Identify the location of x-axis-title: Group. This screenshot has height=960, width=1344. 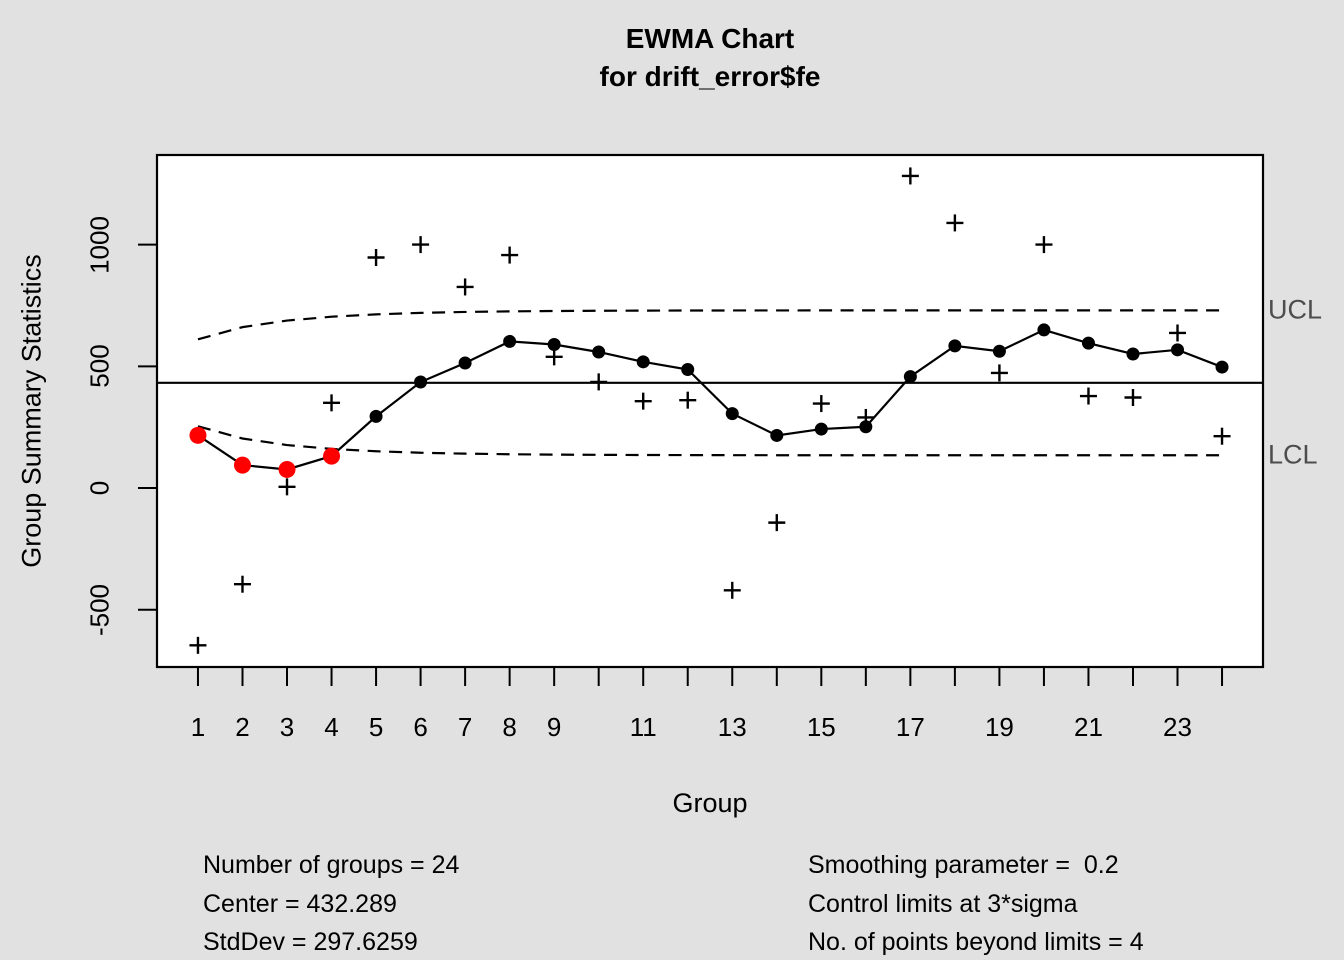
(710, 803).